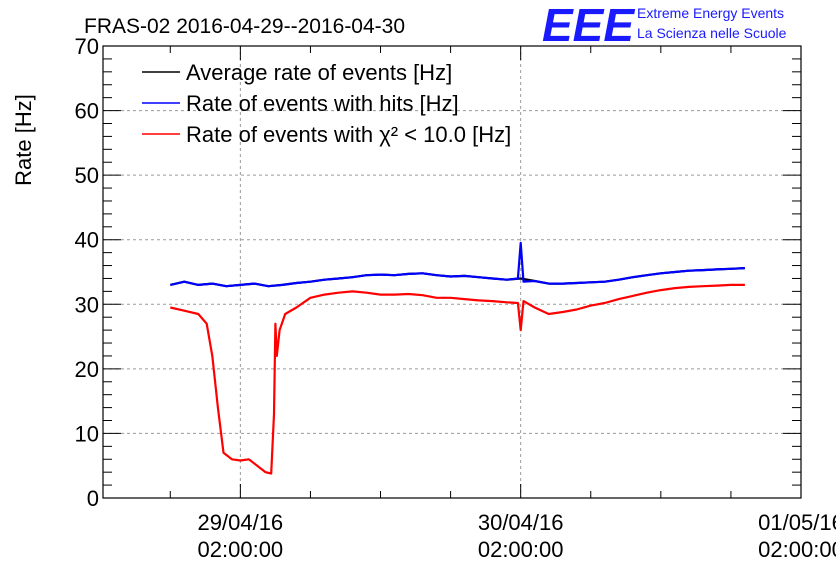 This screenshot has height=572, width=836. What do you see at coordinates (348, 134) in the screenshot?
I see `legend-label-chi2: Rate of events with χ² < 10.0 [Hz]` at bounding box center [348, 134].